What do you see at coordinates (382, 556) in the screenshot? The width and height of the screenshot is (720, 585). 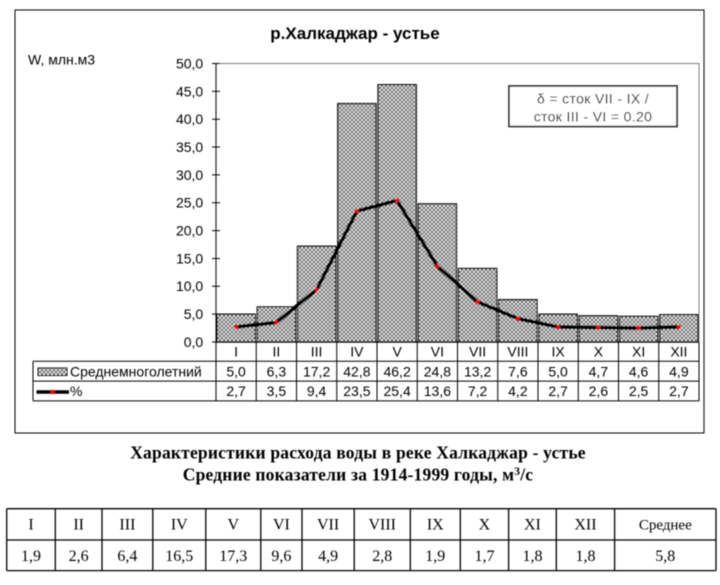 I see `svg-text: 2,8` at bounding box center [382, 556].